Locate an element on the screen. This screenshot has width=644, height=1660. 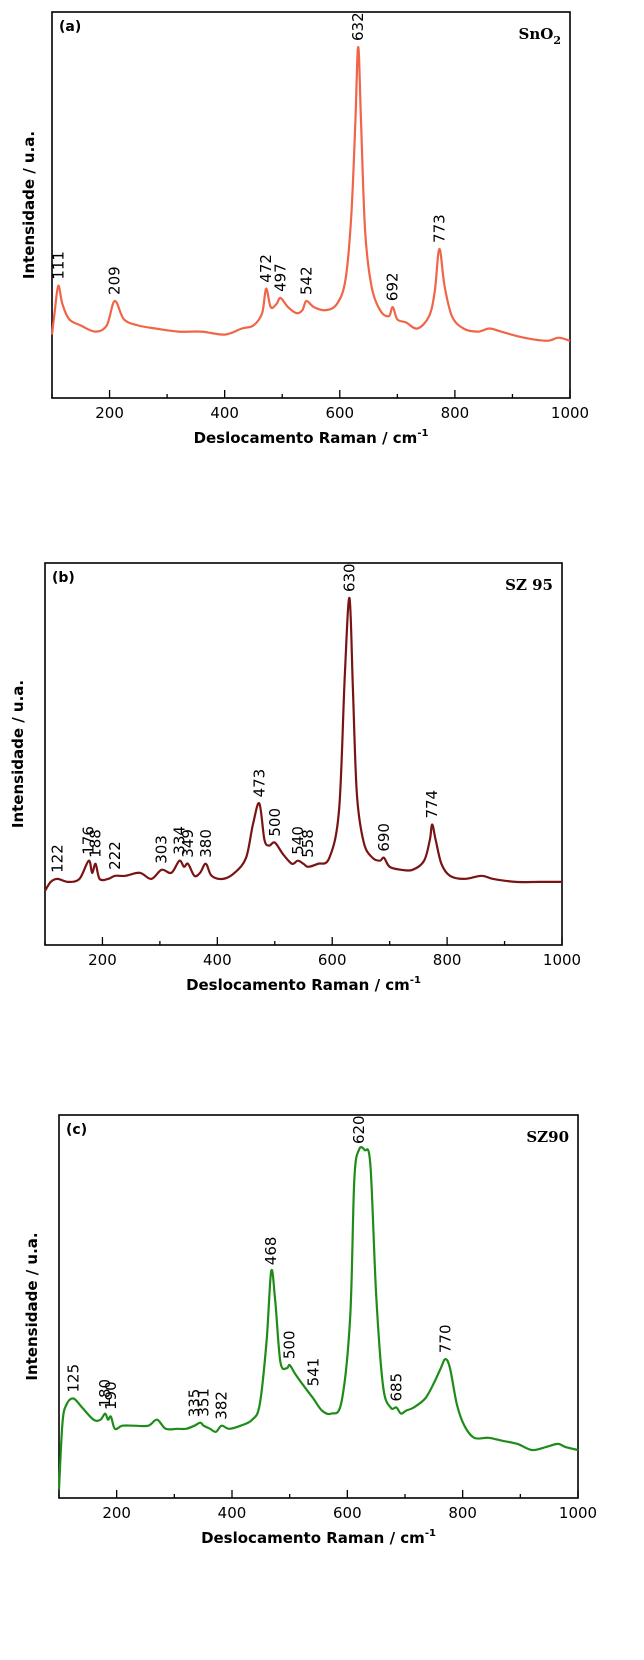
peak-label: 542 is located at coordinates (306, 280).